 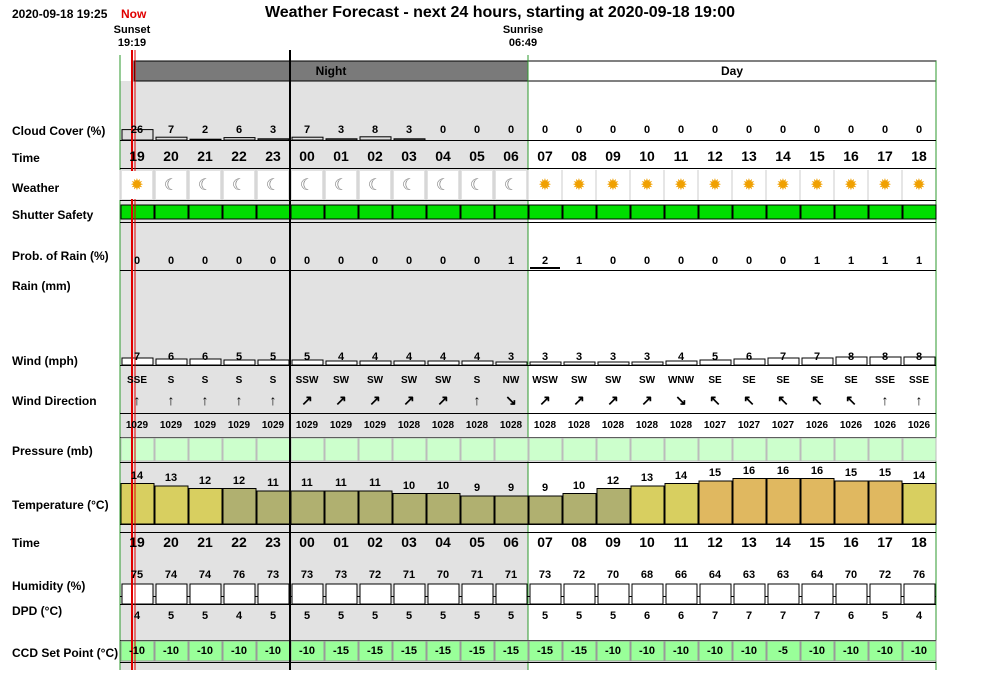 I want to click on cloud-cover-value: 26, so click(x=137, y=130).